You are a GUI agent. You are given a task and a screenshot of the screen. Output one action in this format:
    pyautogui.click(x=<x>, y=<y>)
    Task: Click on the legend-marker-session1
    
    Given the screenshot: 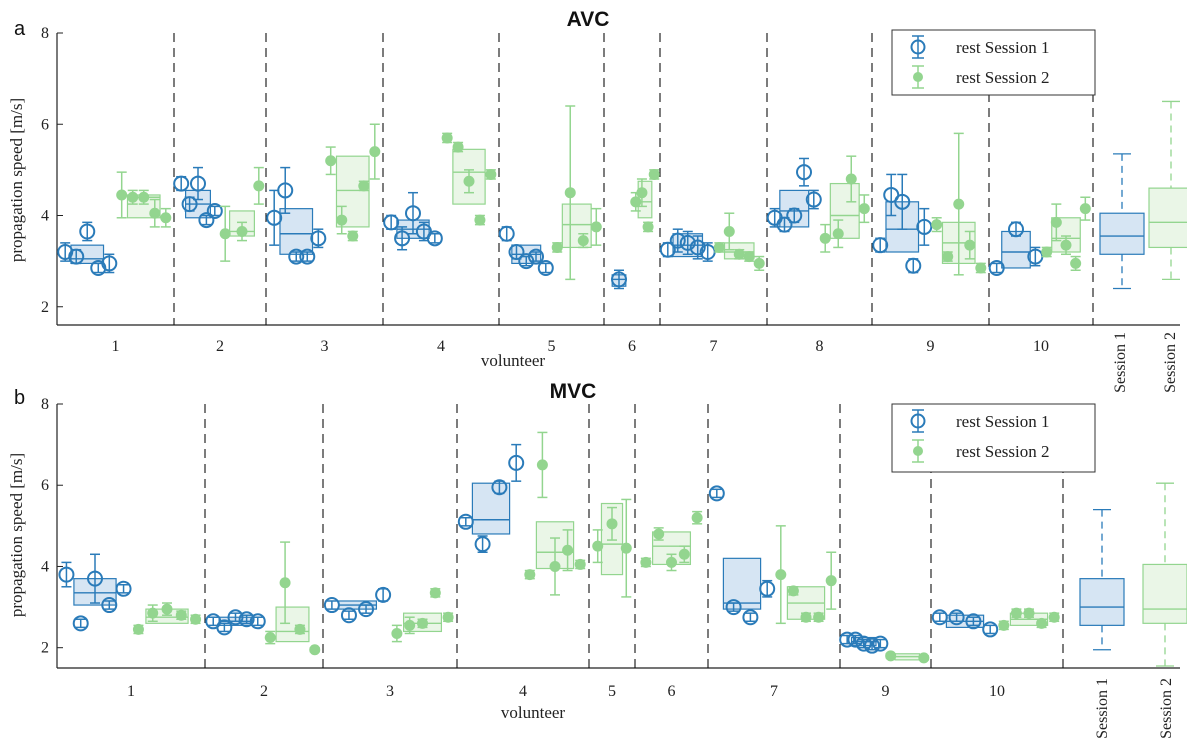 What is the action you would take?
    pyautogui.click(x=918, y=421)
    